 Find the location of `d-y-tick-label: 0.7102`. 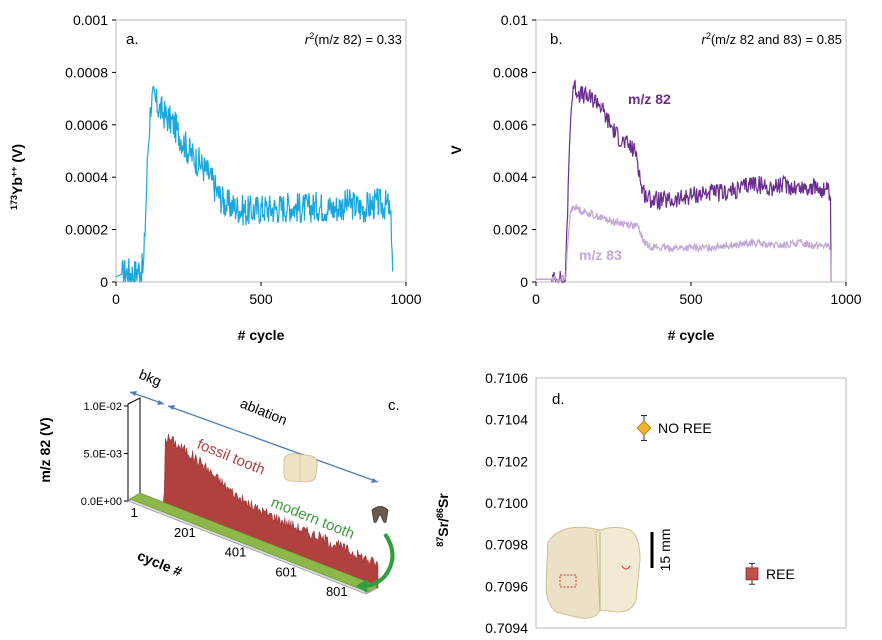

d-y-tick-label: 0.7102 is located at coordinates (506, 461).